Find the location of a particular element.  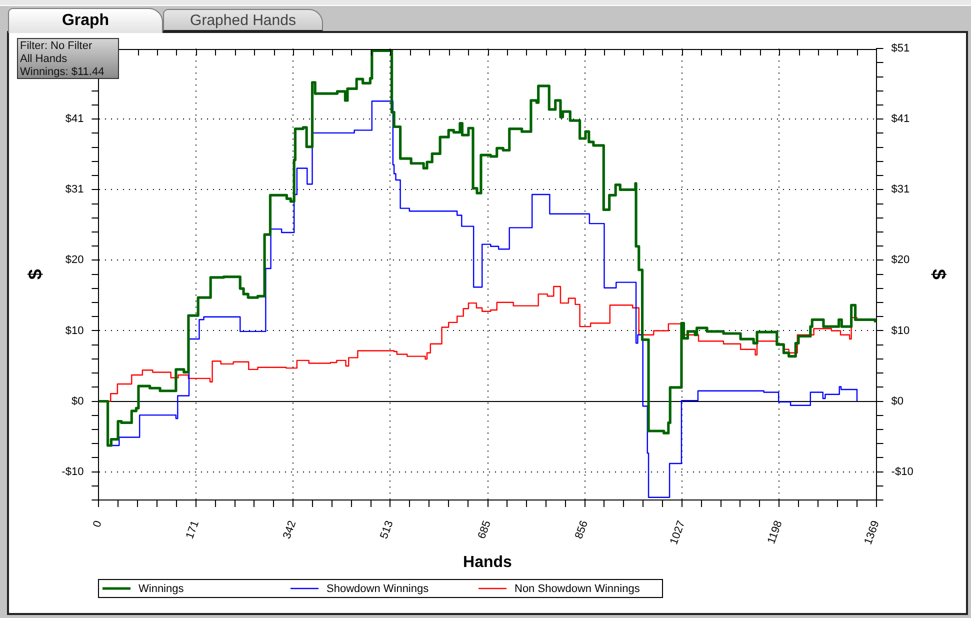

y-tick-label: $20 is located at coordinates (74, 260).